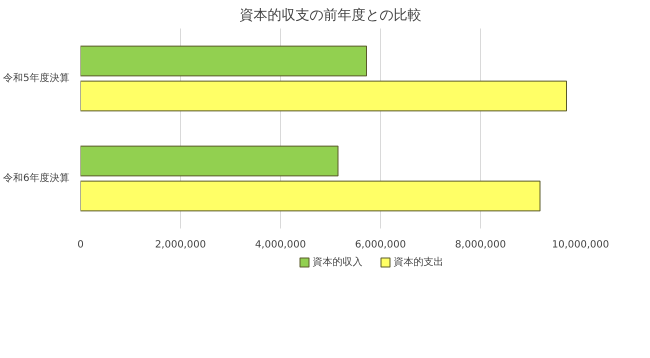  I want to click on x-tick-label: 2,000,000, so click(180, 245).